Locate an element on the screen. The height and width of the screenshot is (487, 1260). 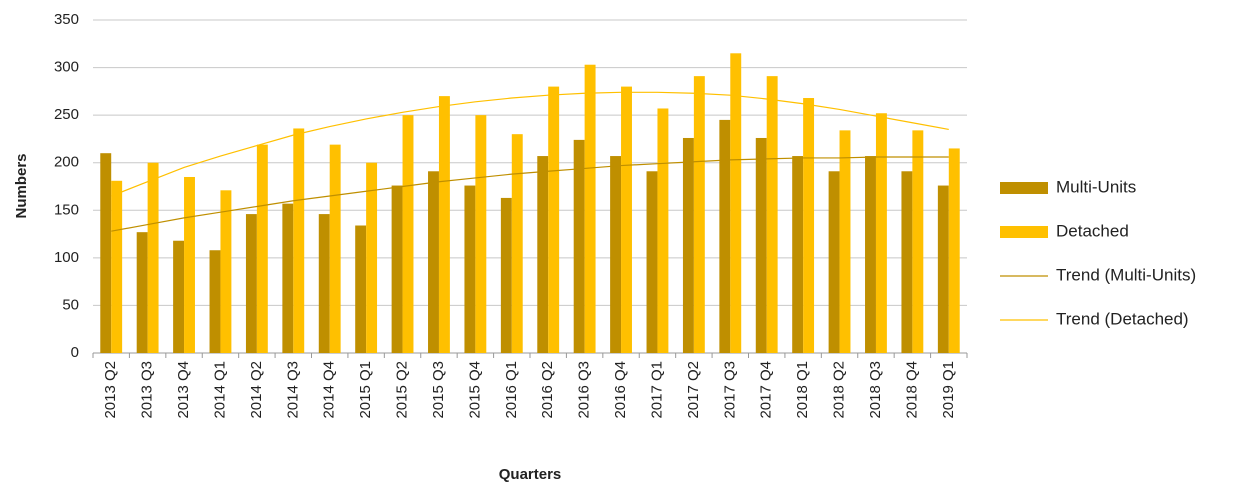
x-tick-label: 2019 Q1 is located at coordinates (948, 390).